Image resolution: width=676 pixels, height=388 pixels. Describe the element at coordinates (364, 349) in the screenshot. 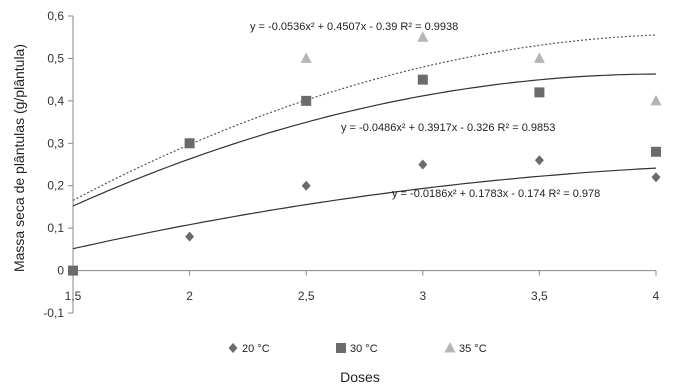

I see `legend-label: 30 °C` at that location.